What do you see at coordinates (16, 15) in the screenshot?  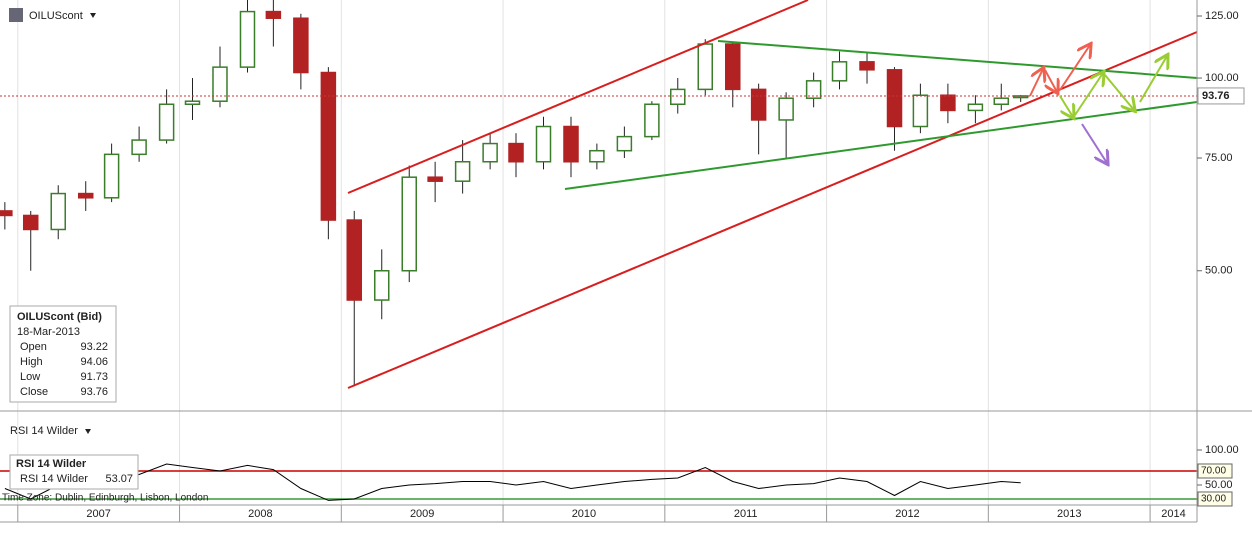 I see `symbol-icon` at bounding box center [16, 15].